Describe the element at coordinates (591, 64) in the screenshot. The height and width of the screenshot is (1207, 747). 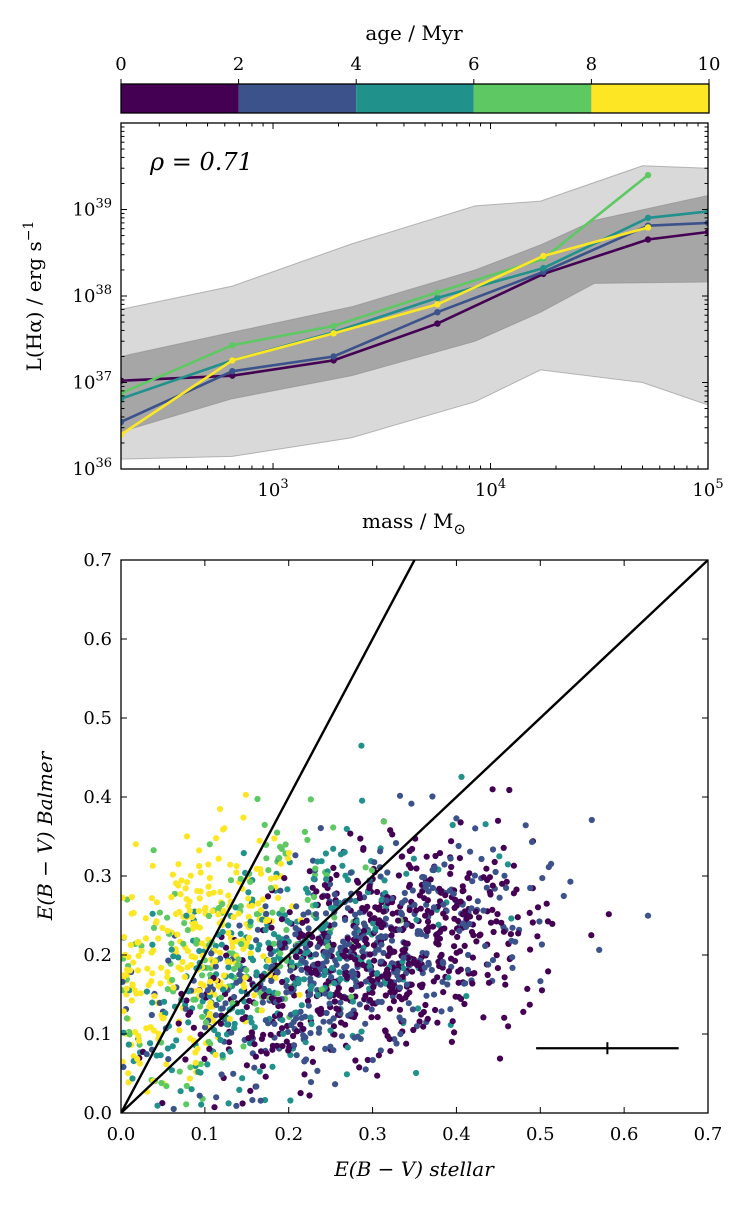
I see `colorbar-tick-label: 8` at that location.